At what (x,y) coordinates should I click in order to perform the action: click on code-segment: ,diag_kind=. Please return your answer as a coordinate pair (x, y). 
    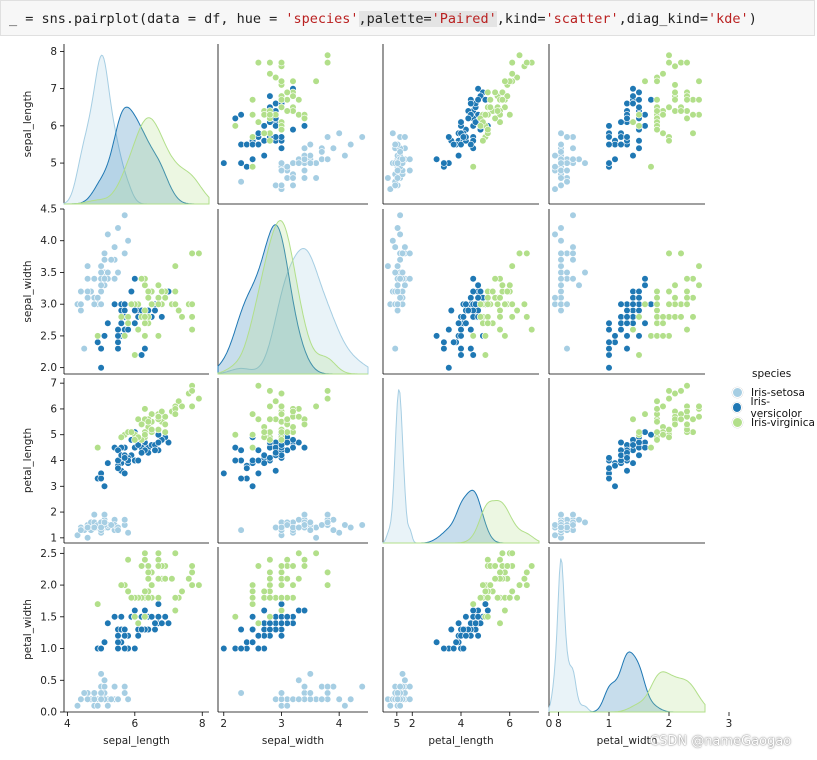
    Looking at the image, I should click on (663, 19).